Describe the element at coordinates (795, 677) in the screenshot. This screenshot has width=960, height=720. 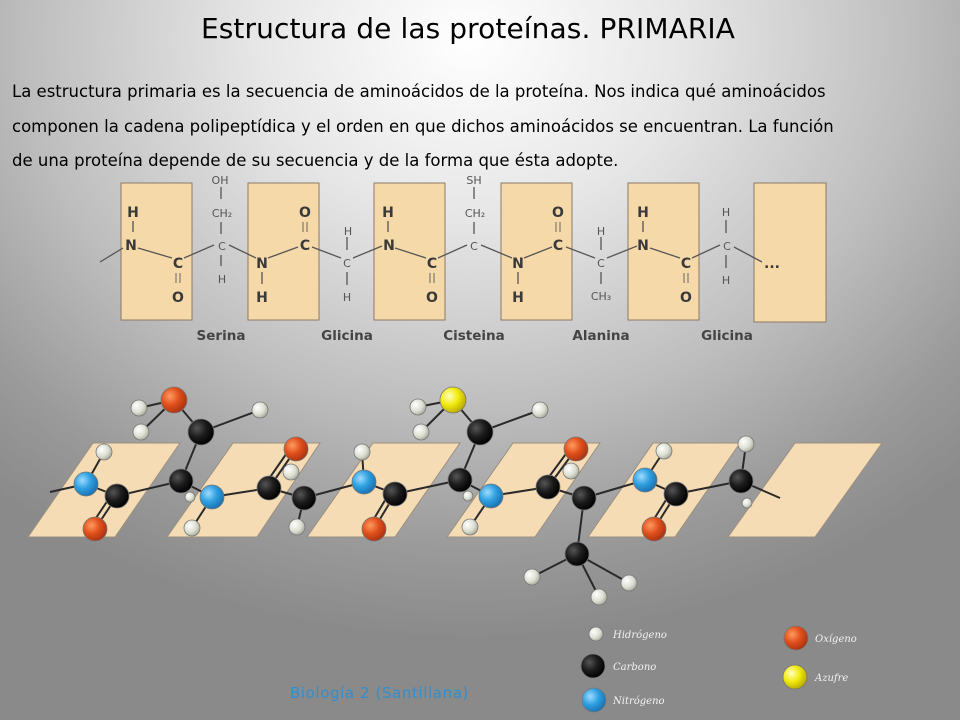
I see `sulfur-legend-swatch` at that location.